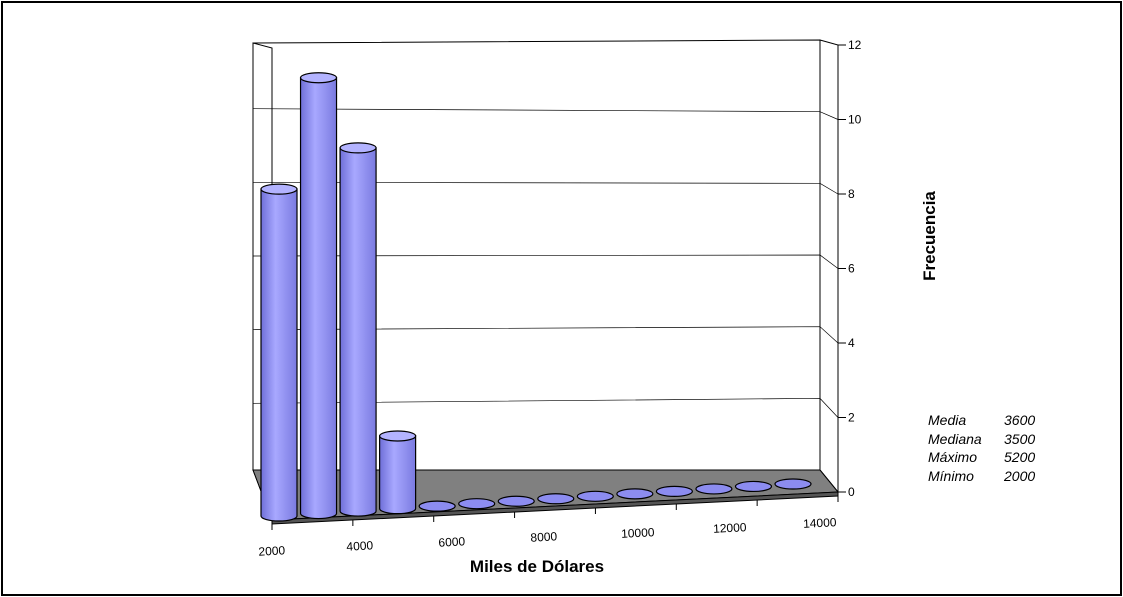 The width and height of the screenshot is (1123, 597). What do you see at coordinates (452, 541) in the screenshot?
I see `x-tick-label: 6000` at bounding box center [452, 541].